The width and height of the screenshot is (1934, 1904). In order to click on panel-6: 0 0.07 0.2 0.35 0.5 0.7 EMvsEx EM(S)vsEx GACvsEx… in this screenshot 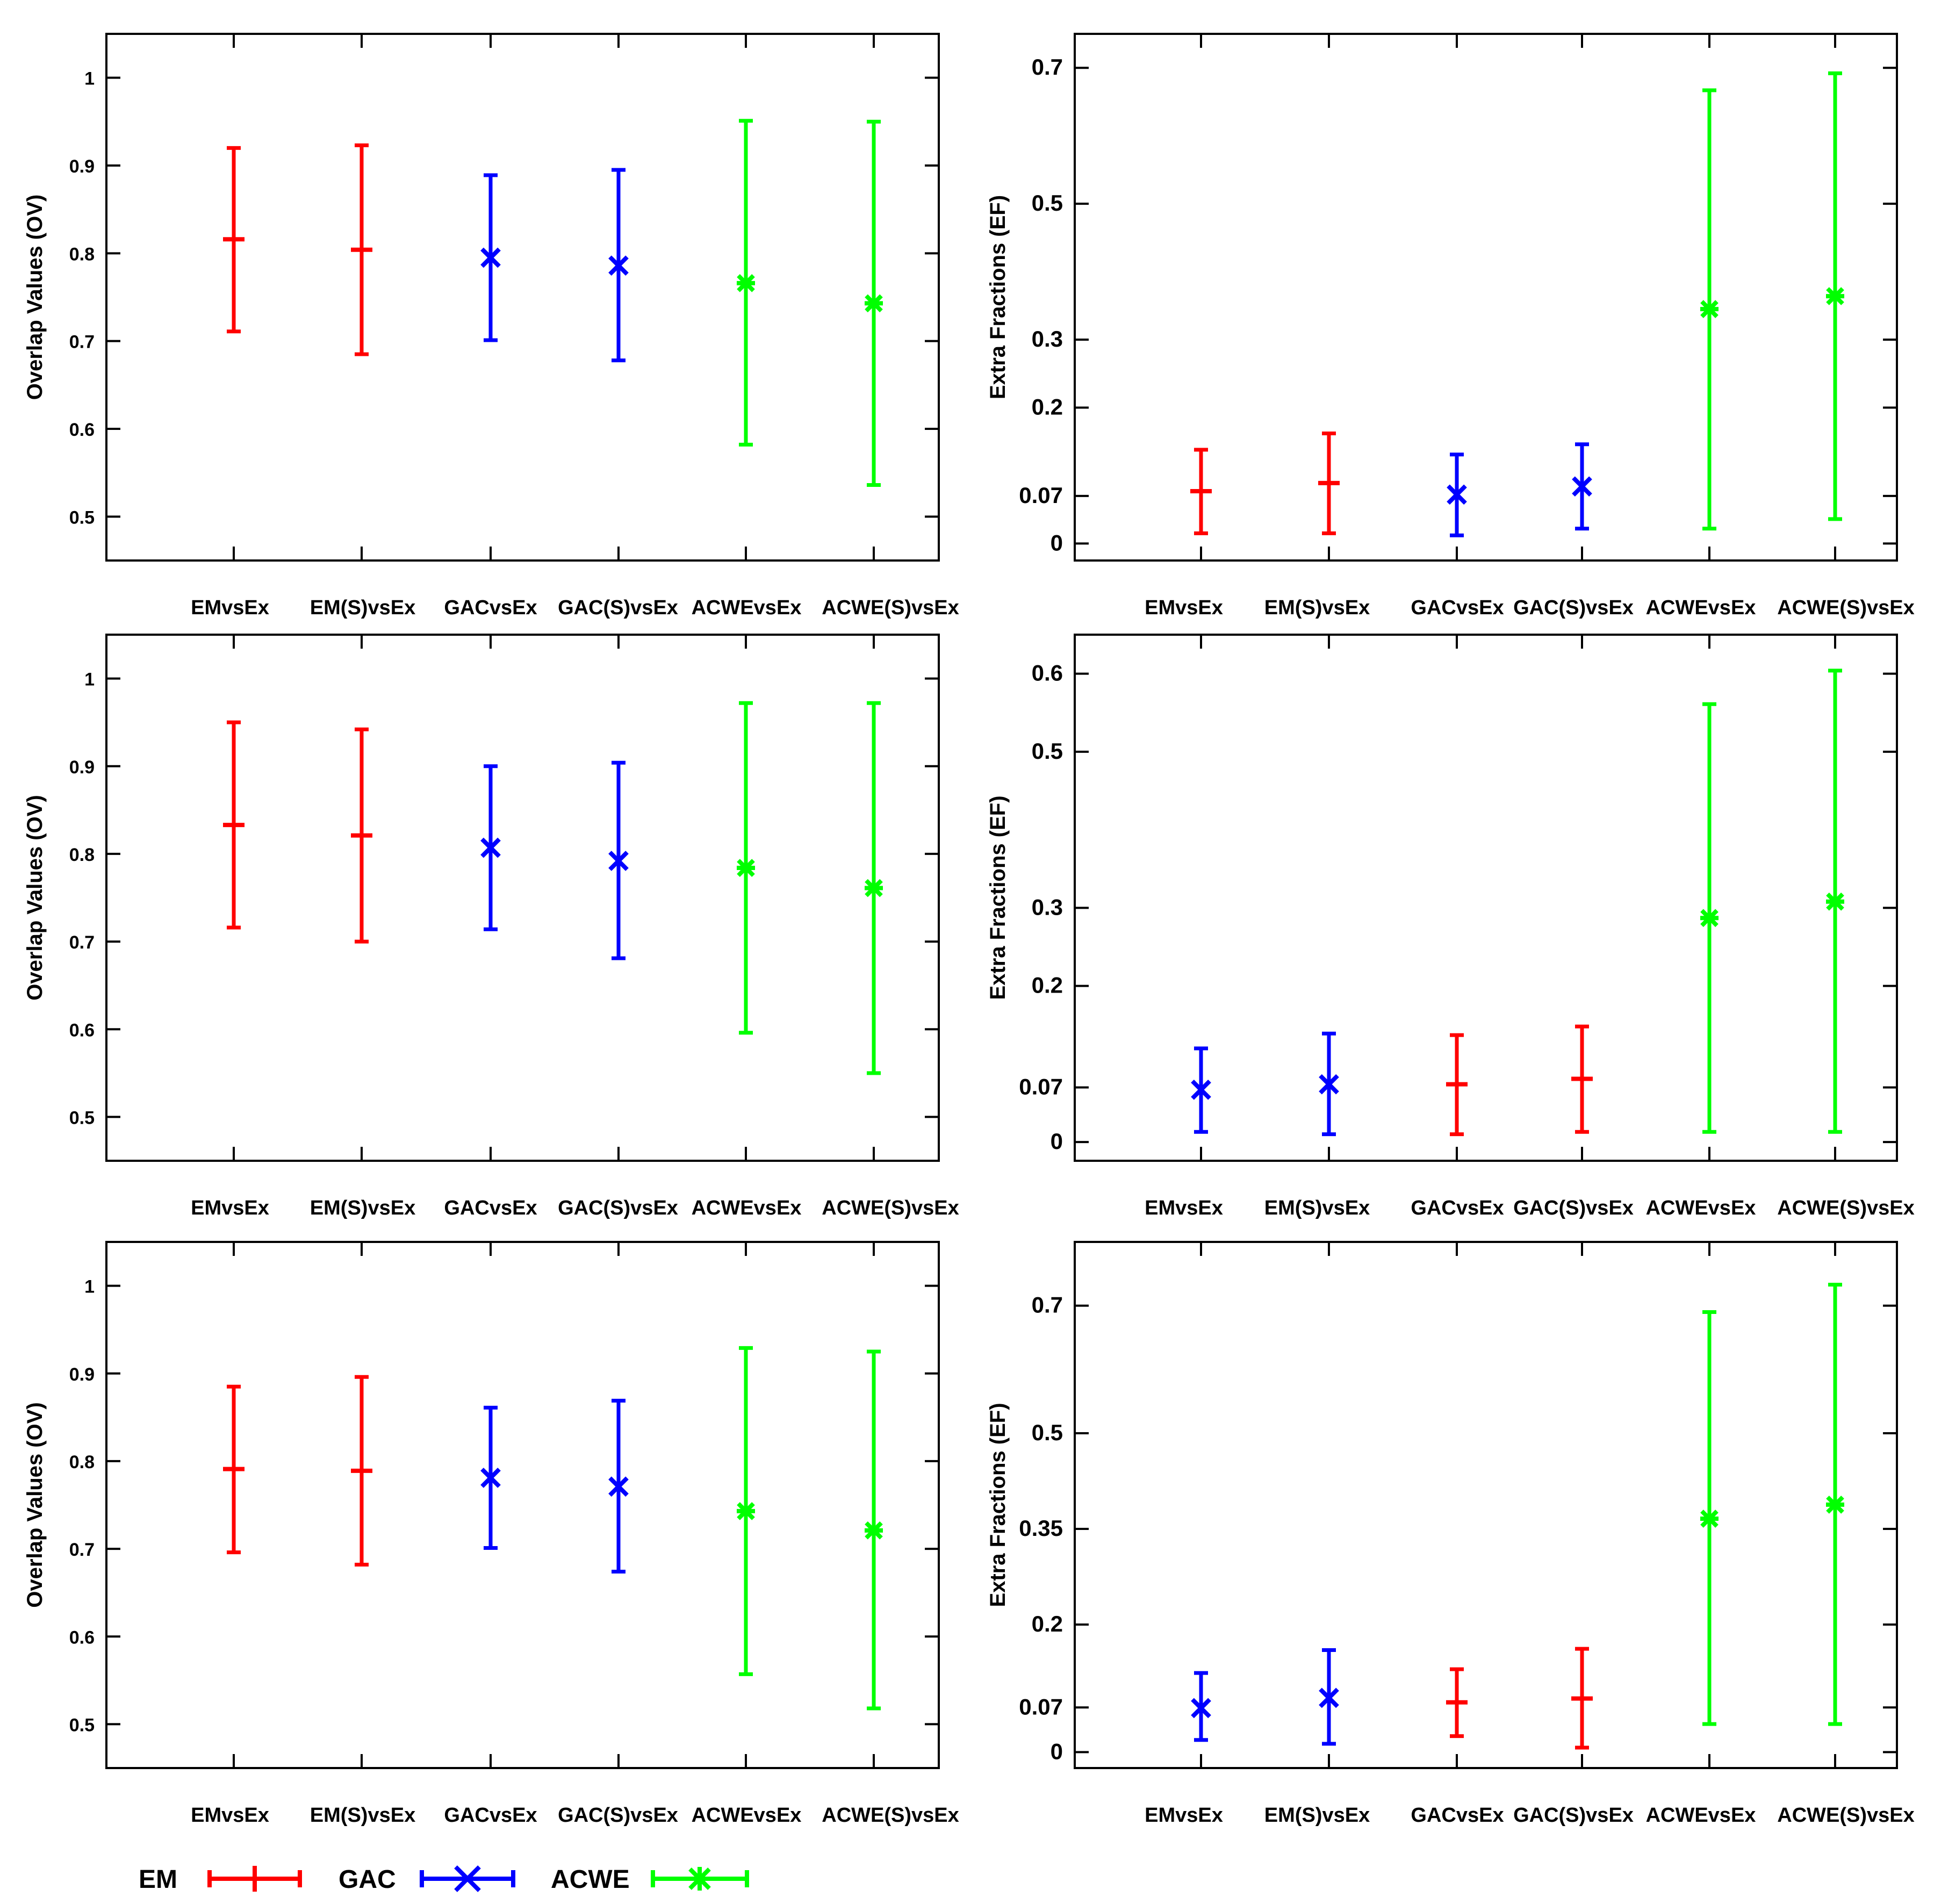, I will do `click(1450, 1534)`.